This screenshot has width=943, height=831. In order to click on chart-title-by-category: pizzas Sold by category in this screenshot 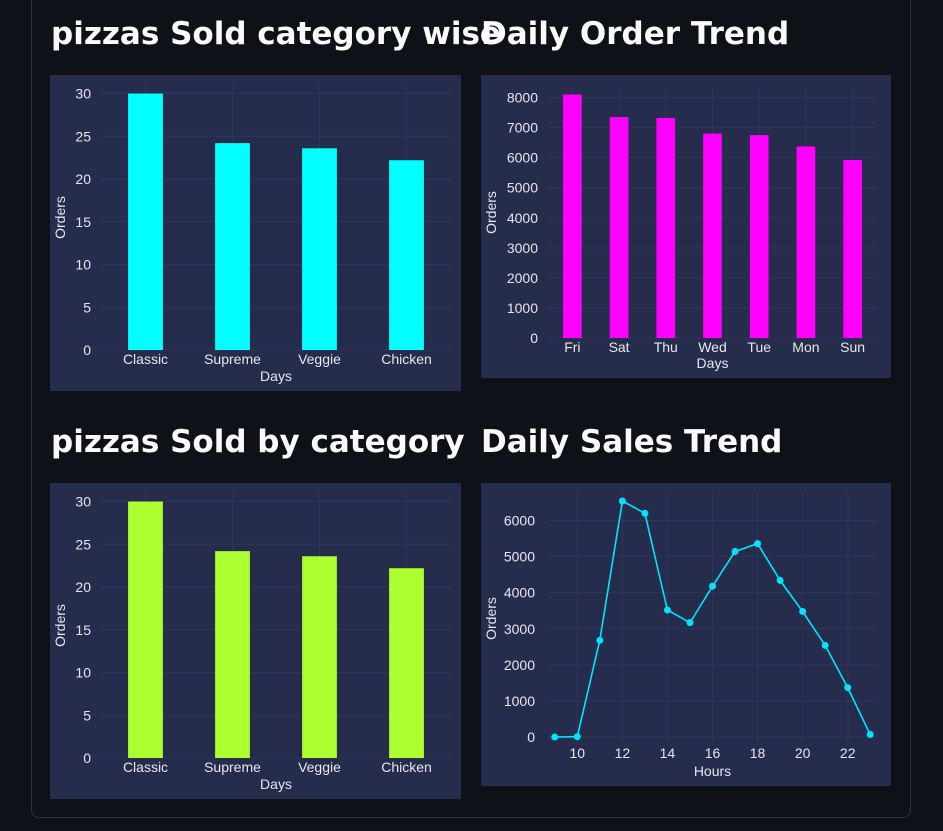, I will do `click(258, 442)`.